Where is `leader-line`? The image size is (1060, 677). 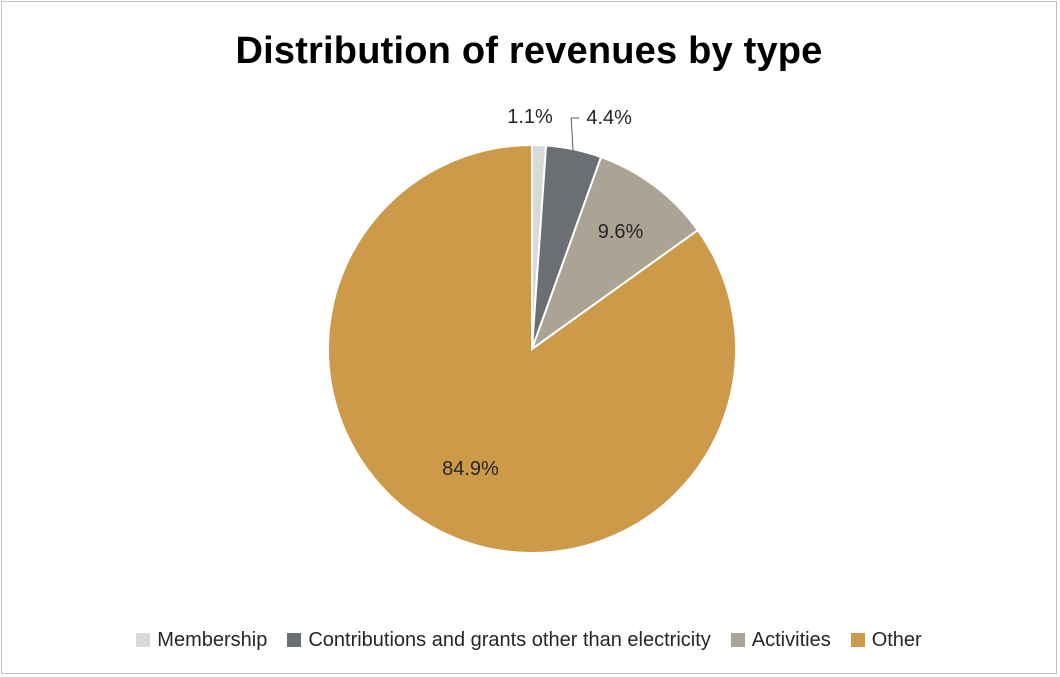
leader-line is located at coordinates (575, 135).